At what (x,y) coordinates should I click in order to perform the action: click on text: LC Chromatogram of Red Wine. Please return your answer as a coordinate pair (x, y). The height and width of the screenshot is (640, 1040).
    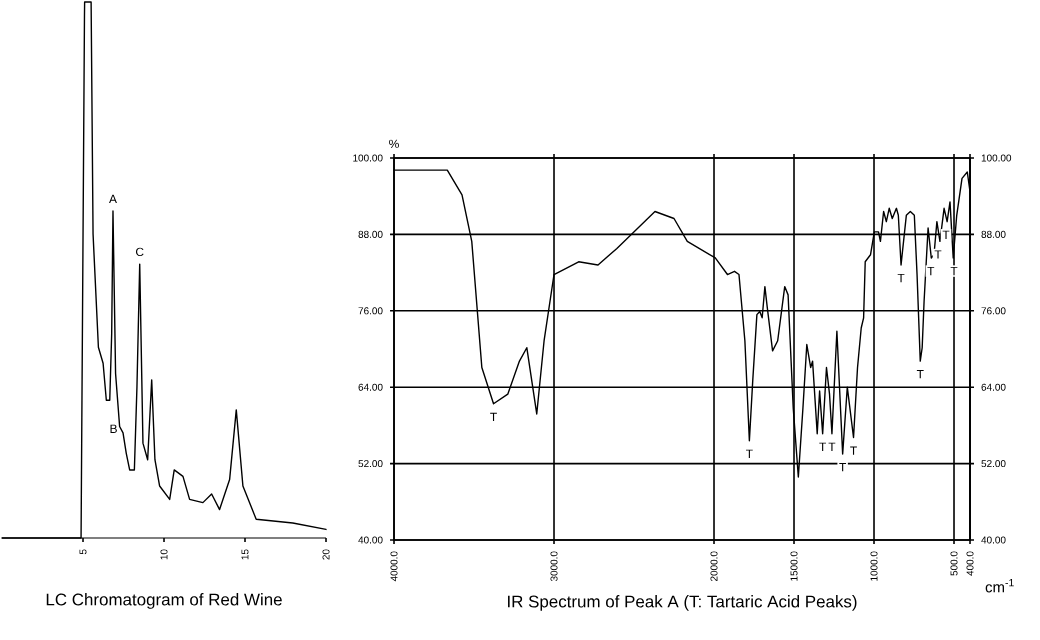
    Looking at the image, I should click on (164, 601).